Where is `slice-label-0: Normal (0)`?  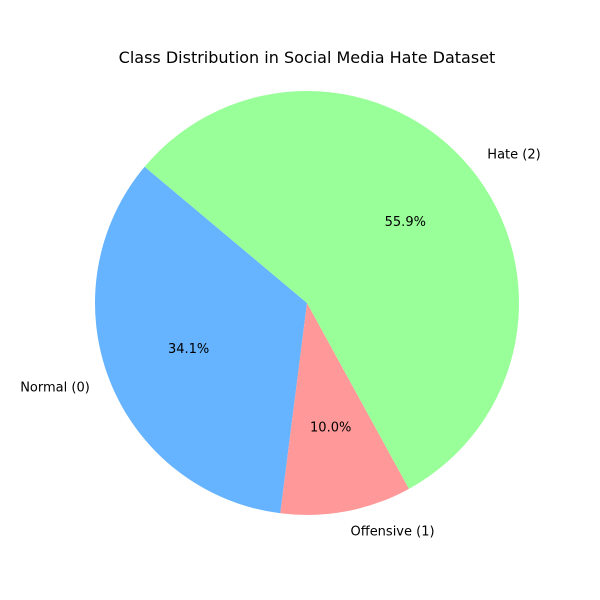 slice-label-0: Normal (0) is located at coordinates (55, 388).